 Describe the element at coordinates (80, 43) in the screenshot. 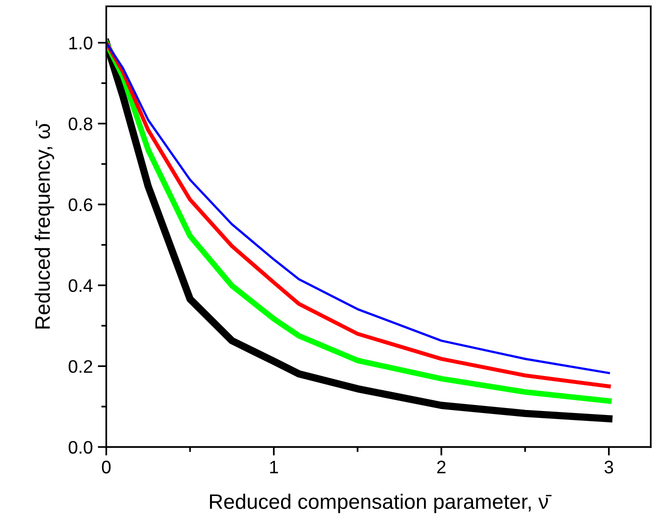

I see `y-tick-label: 1.0` at that location.